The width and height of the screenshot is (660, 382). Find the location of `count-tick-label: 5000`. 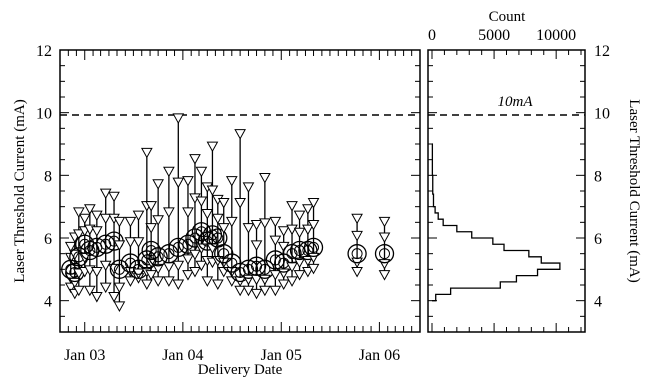

count-tick-label: 5000 is located at coordinates (494, 35).